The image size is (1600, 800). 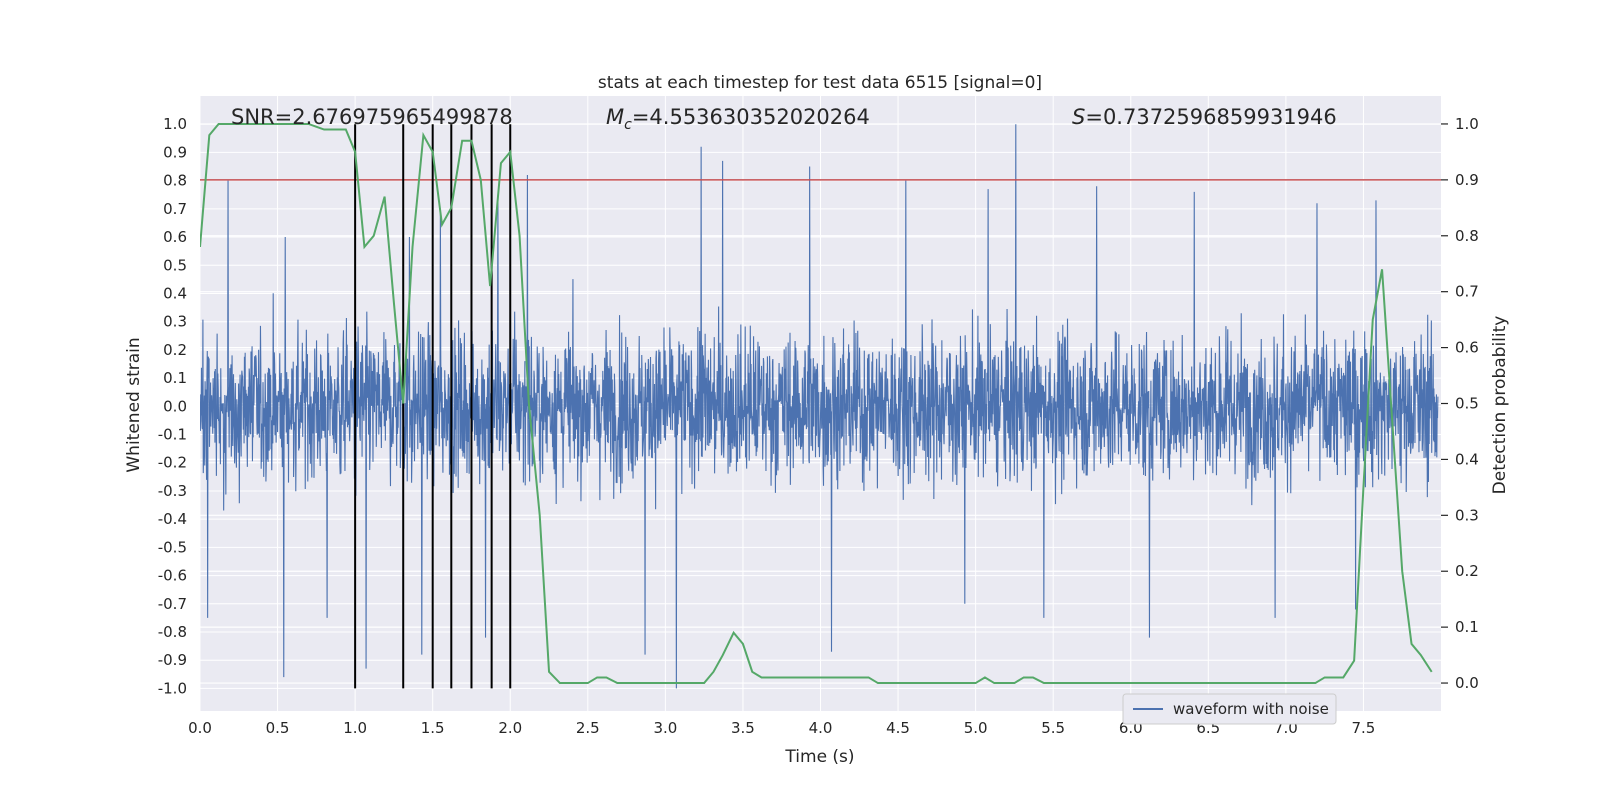 I want to click on left-y-tick-label: -0.6, so click(x=172, y=576).